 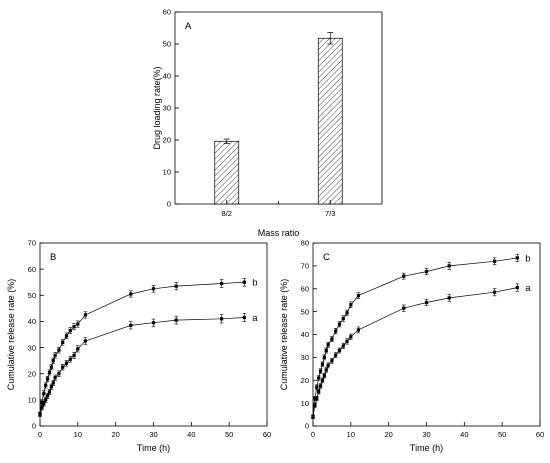 I want to click on y-axis-label: Drug loading rate(%), so click(x=157, y=107).